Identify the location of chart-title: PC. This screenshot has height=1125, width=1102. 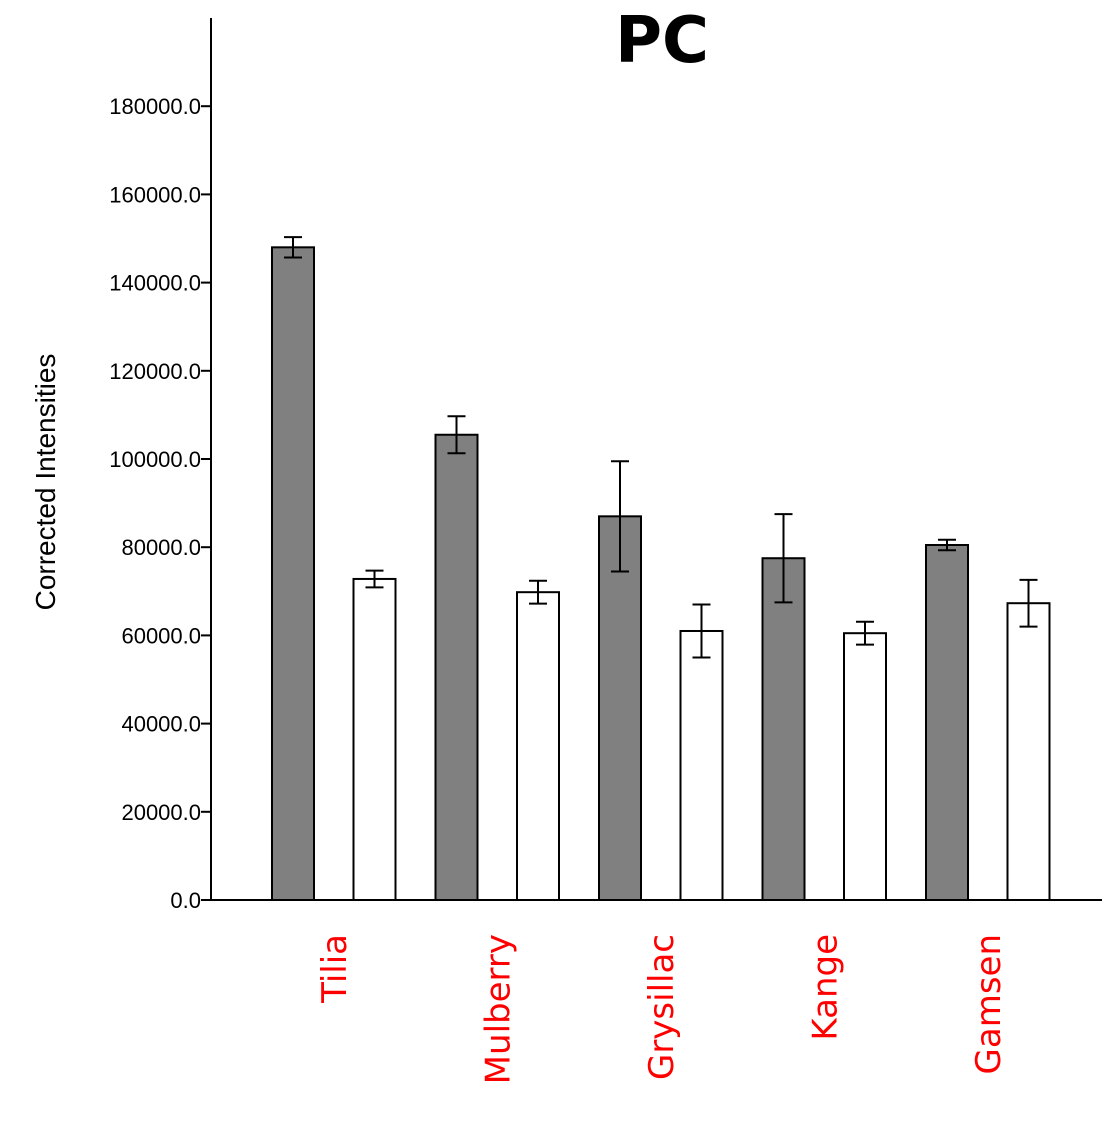
(662, 41).